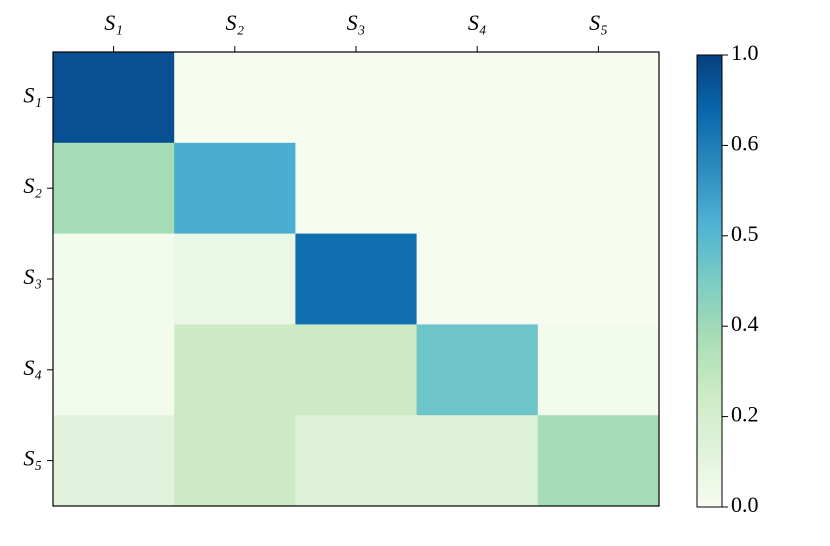 The image size is (830, 546). I want to click on colorbar-tick-label: 0.6, so click(745, 142).